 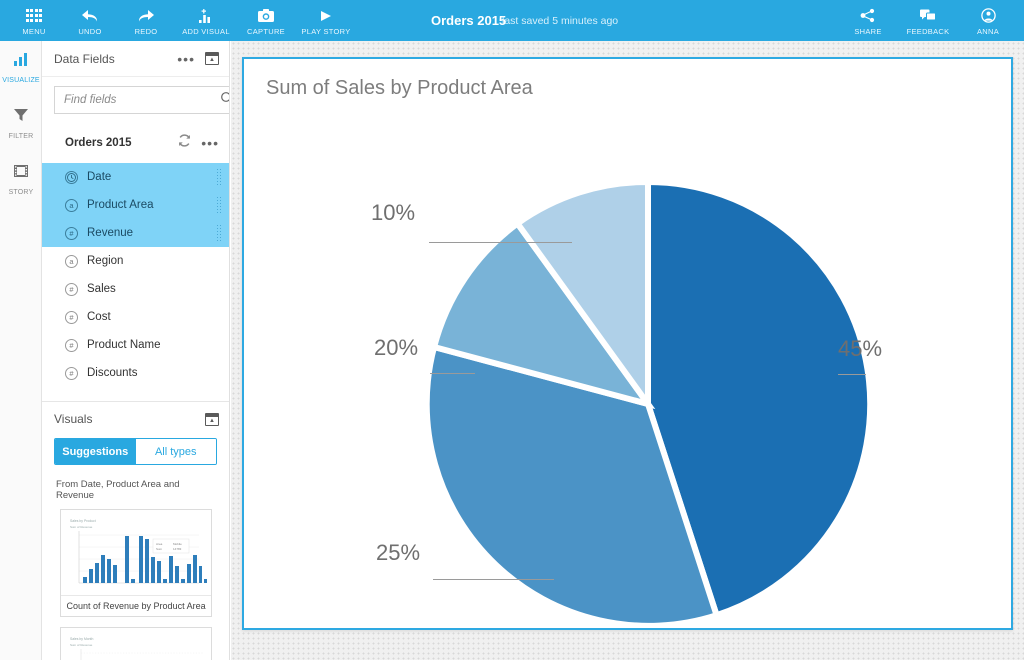 I want to click on field-search-box, so click(x=141, y=100).